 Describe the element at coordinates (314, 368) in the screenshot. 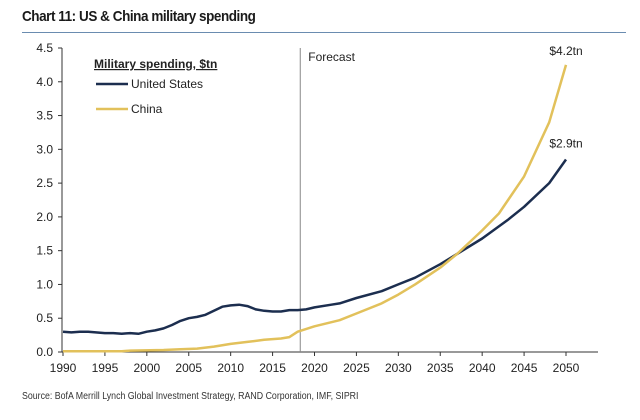

I see `x-tick-label: 2020` at that location.